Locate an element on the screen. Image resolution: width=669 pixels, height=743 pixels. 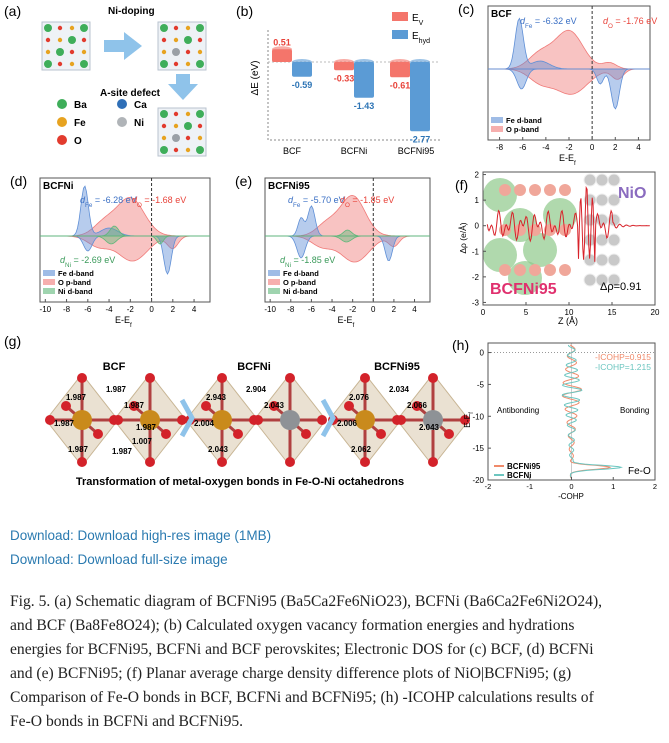
chevron is located at coordinates (187, 418).